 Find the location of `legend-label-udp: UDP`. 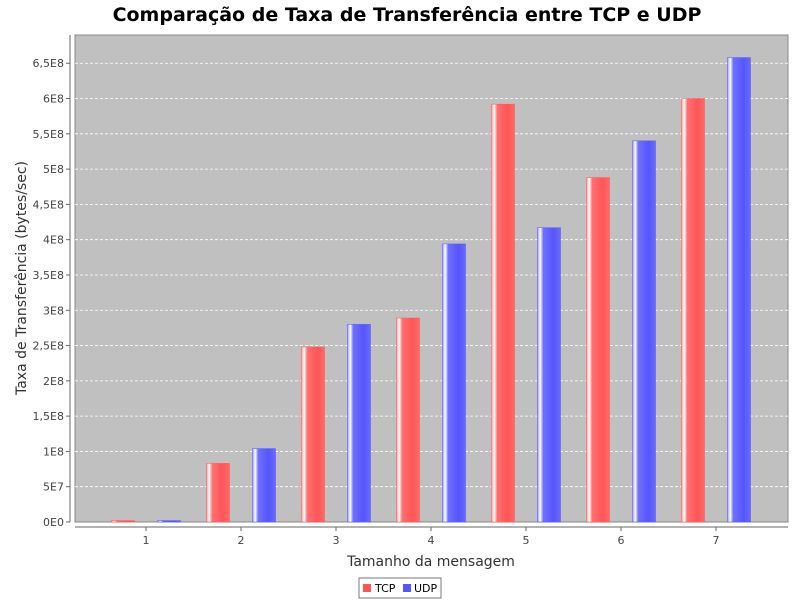

legend-label-udp: UDP is located at coordinates (426, 588).